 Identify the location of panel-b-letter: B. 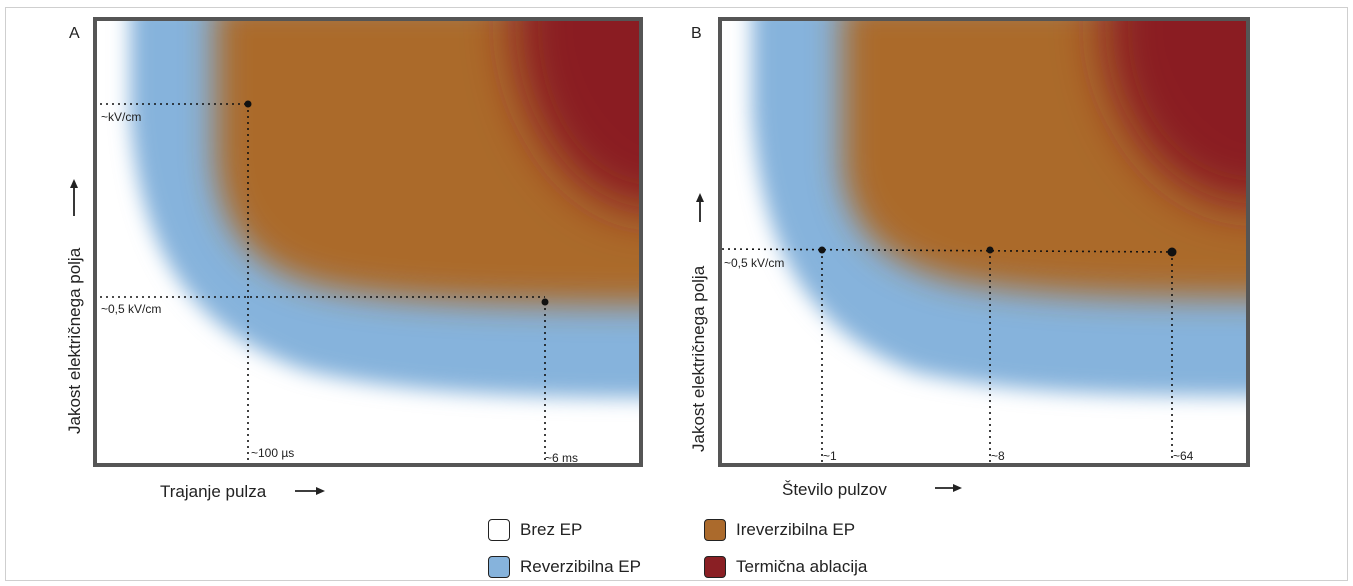
(696, 33).